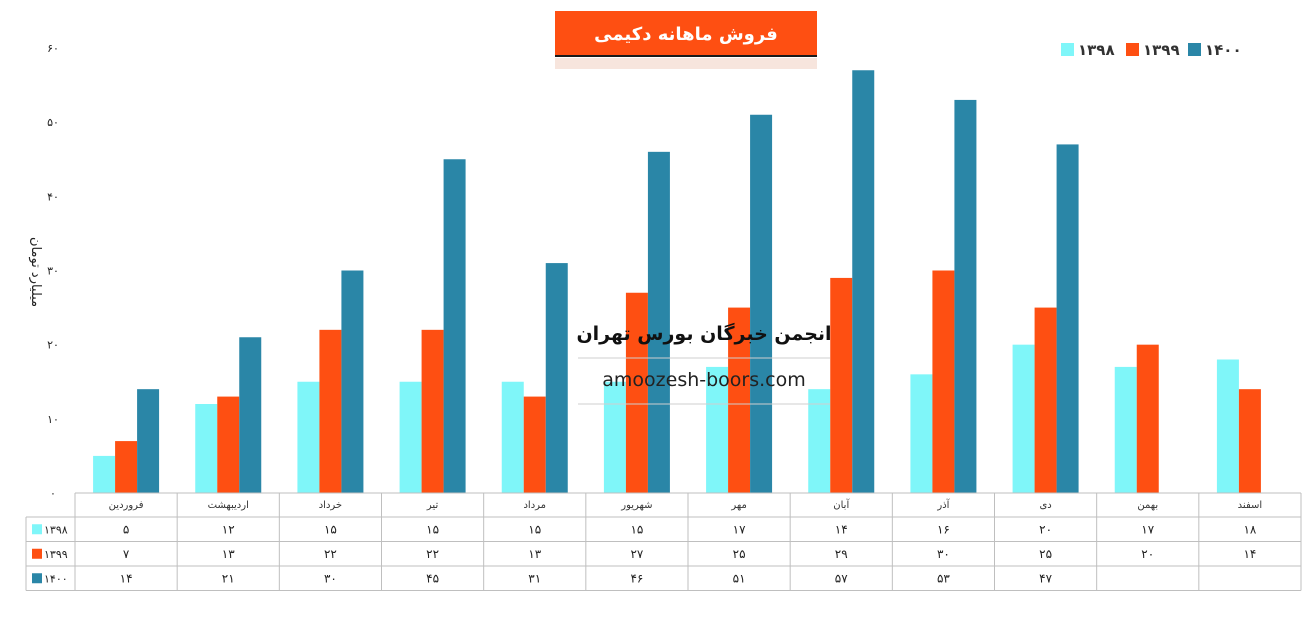 Image resolution: width=1314 pixels, height=626 pixels. Describe the element at coordinates (228, 505) in the screenshot. I see `x-tick-label: اردیبهشت` at that location.